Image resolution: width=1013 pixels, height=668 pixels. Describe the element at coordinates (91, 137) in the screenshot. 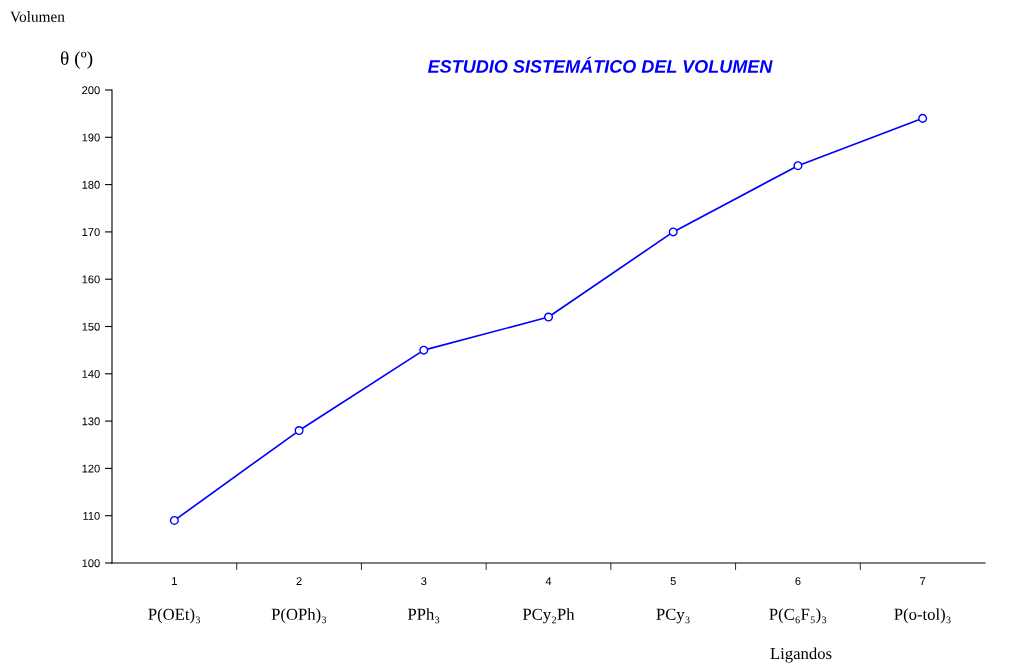

I see `y-tick-label: 190` at that location.